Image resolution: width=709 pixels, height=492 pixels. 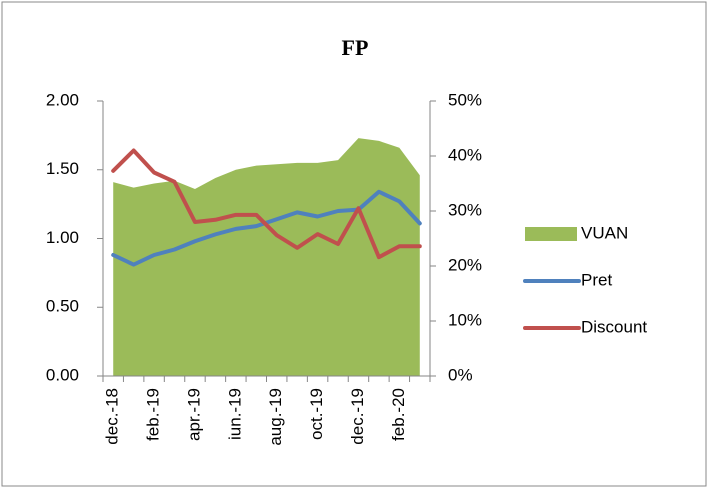 I want to click on y2-tick-label: 20%, so click(x=465, y=264).